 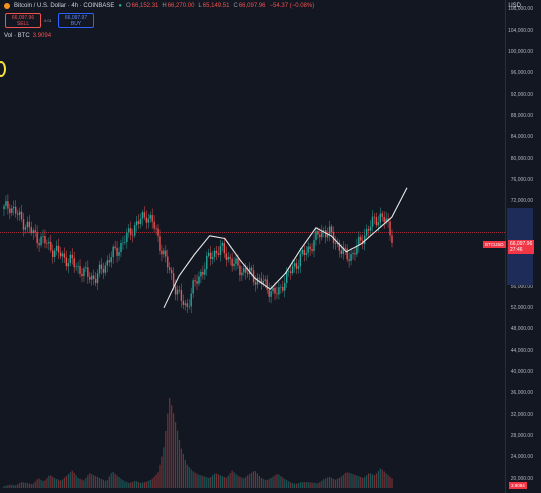 I want to click on volume-indicator-legend: Vol · BTC 3.9094, so click(x=27, y=36).